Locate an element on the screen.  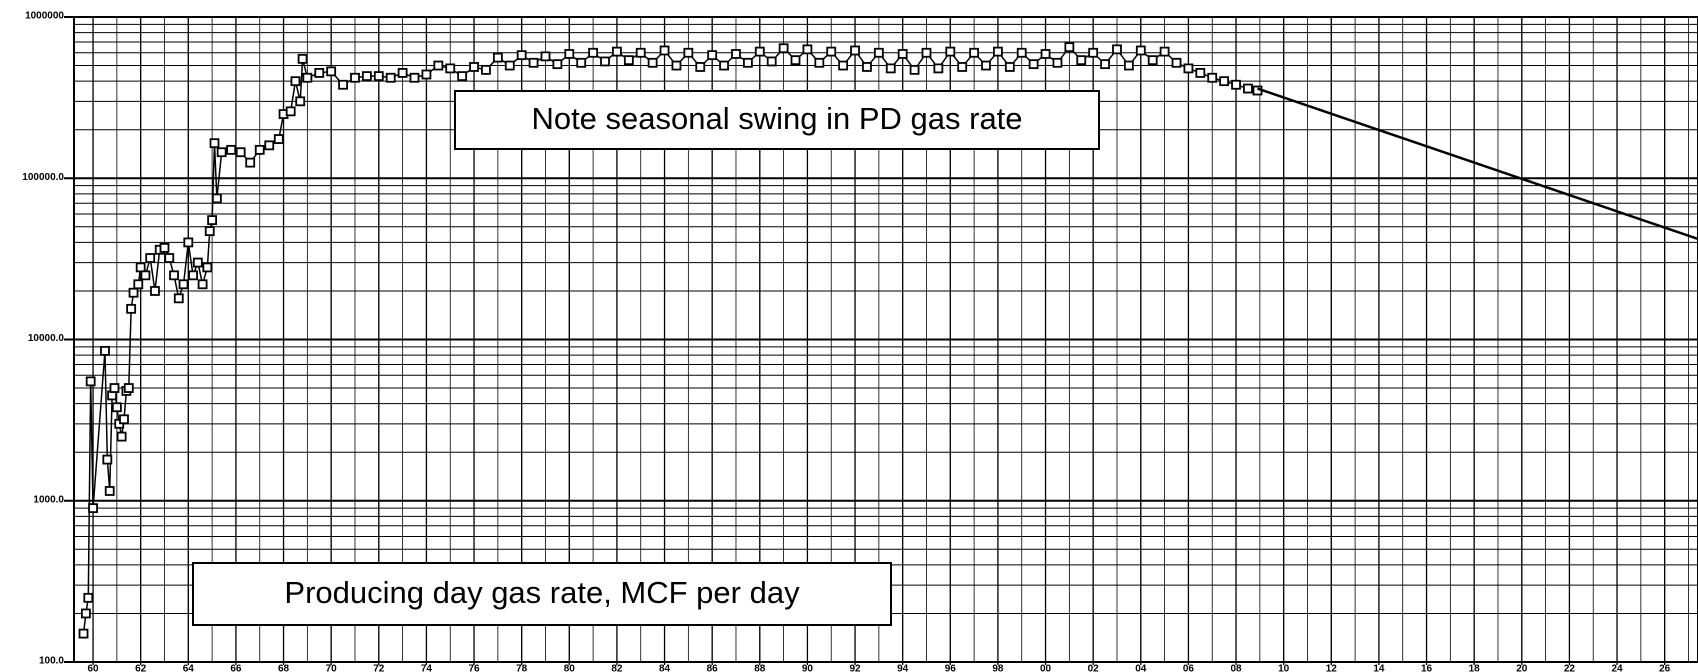
annotation-box is located at coordinates (777, 120).